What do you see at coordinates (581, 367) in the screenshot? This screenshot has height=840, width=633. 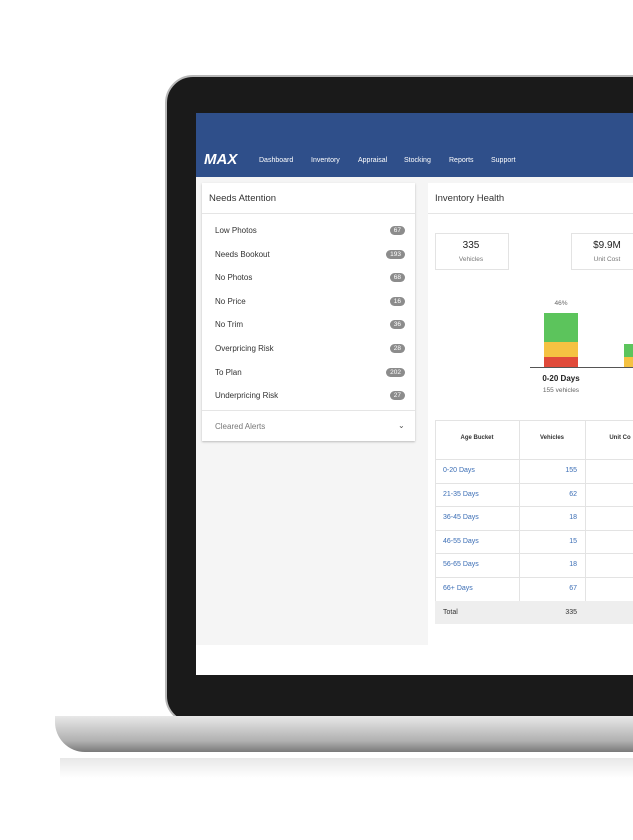 I see `bar-baseline` at bounding box center [581, 367].